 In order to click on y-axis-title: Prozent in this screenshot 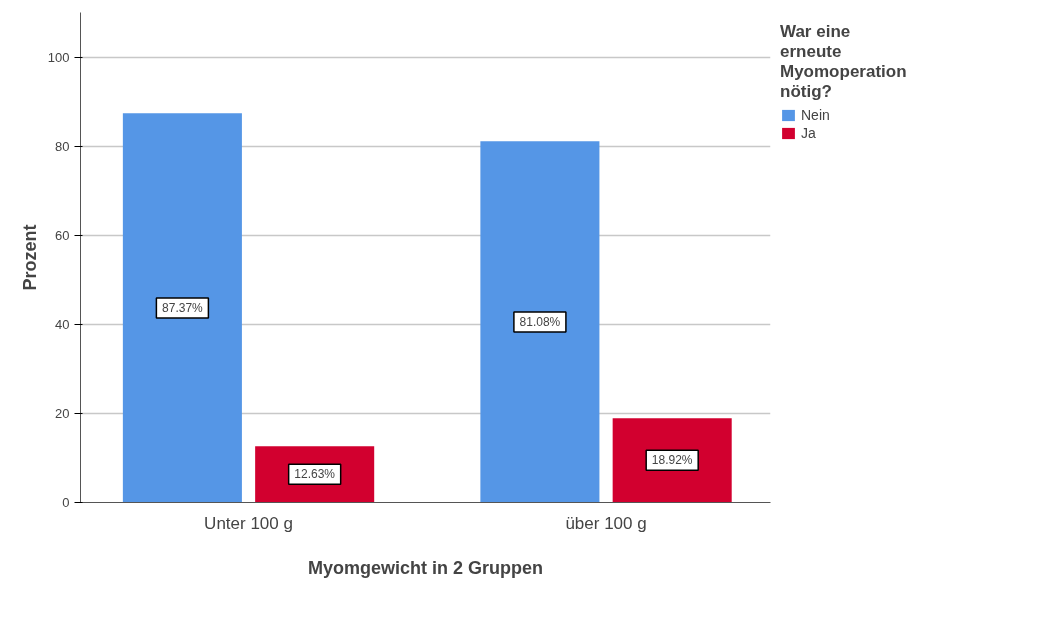, I will do `click(29, 257)`.